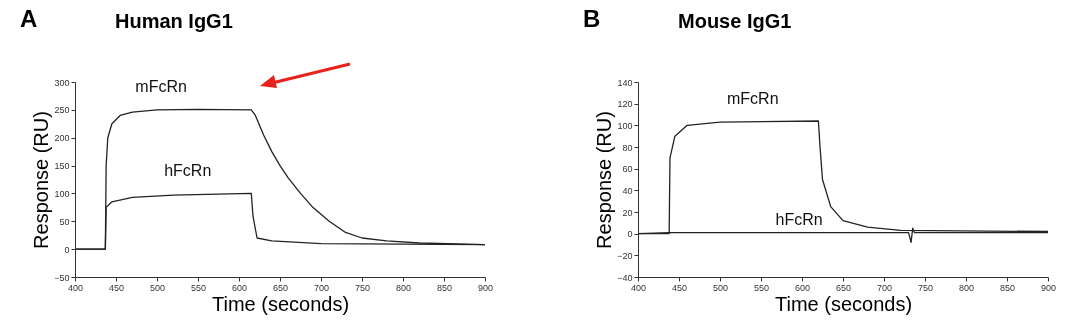  Describe the element at coordinates (625, 277) in the screenshot. I see `y-tick-label: −40` at that location.